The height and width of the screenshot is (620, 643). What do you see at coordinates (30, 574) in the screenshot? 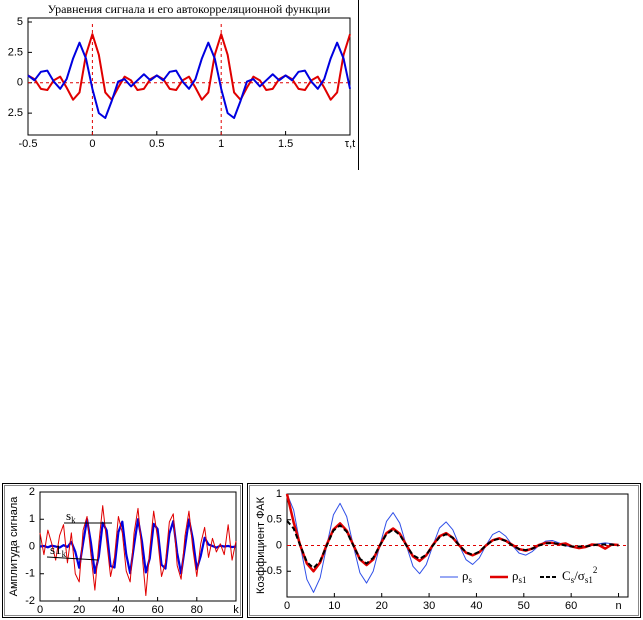
I see `y-tick-label: -1` at bounding box center [30, 574].